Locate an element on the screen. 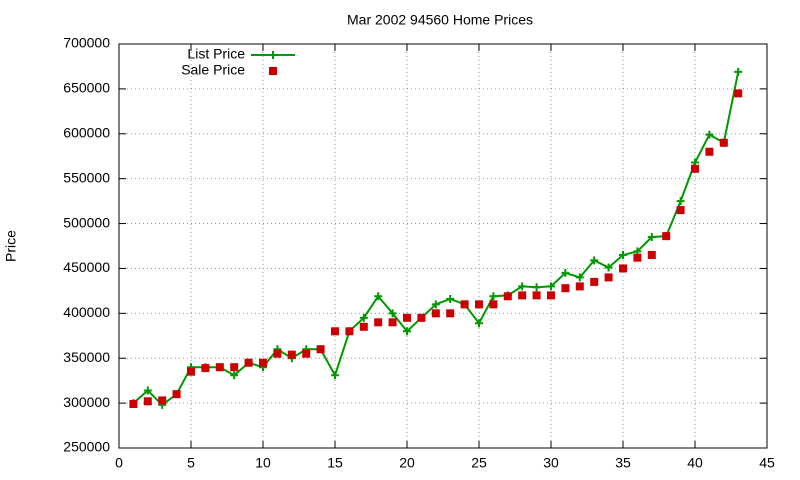 Image resolution: width=800 pixels, height=480 pixels. x-tick-label: 45 is located at coordinates (767, 463).